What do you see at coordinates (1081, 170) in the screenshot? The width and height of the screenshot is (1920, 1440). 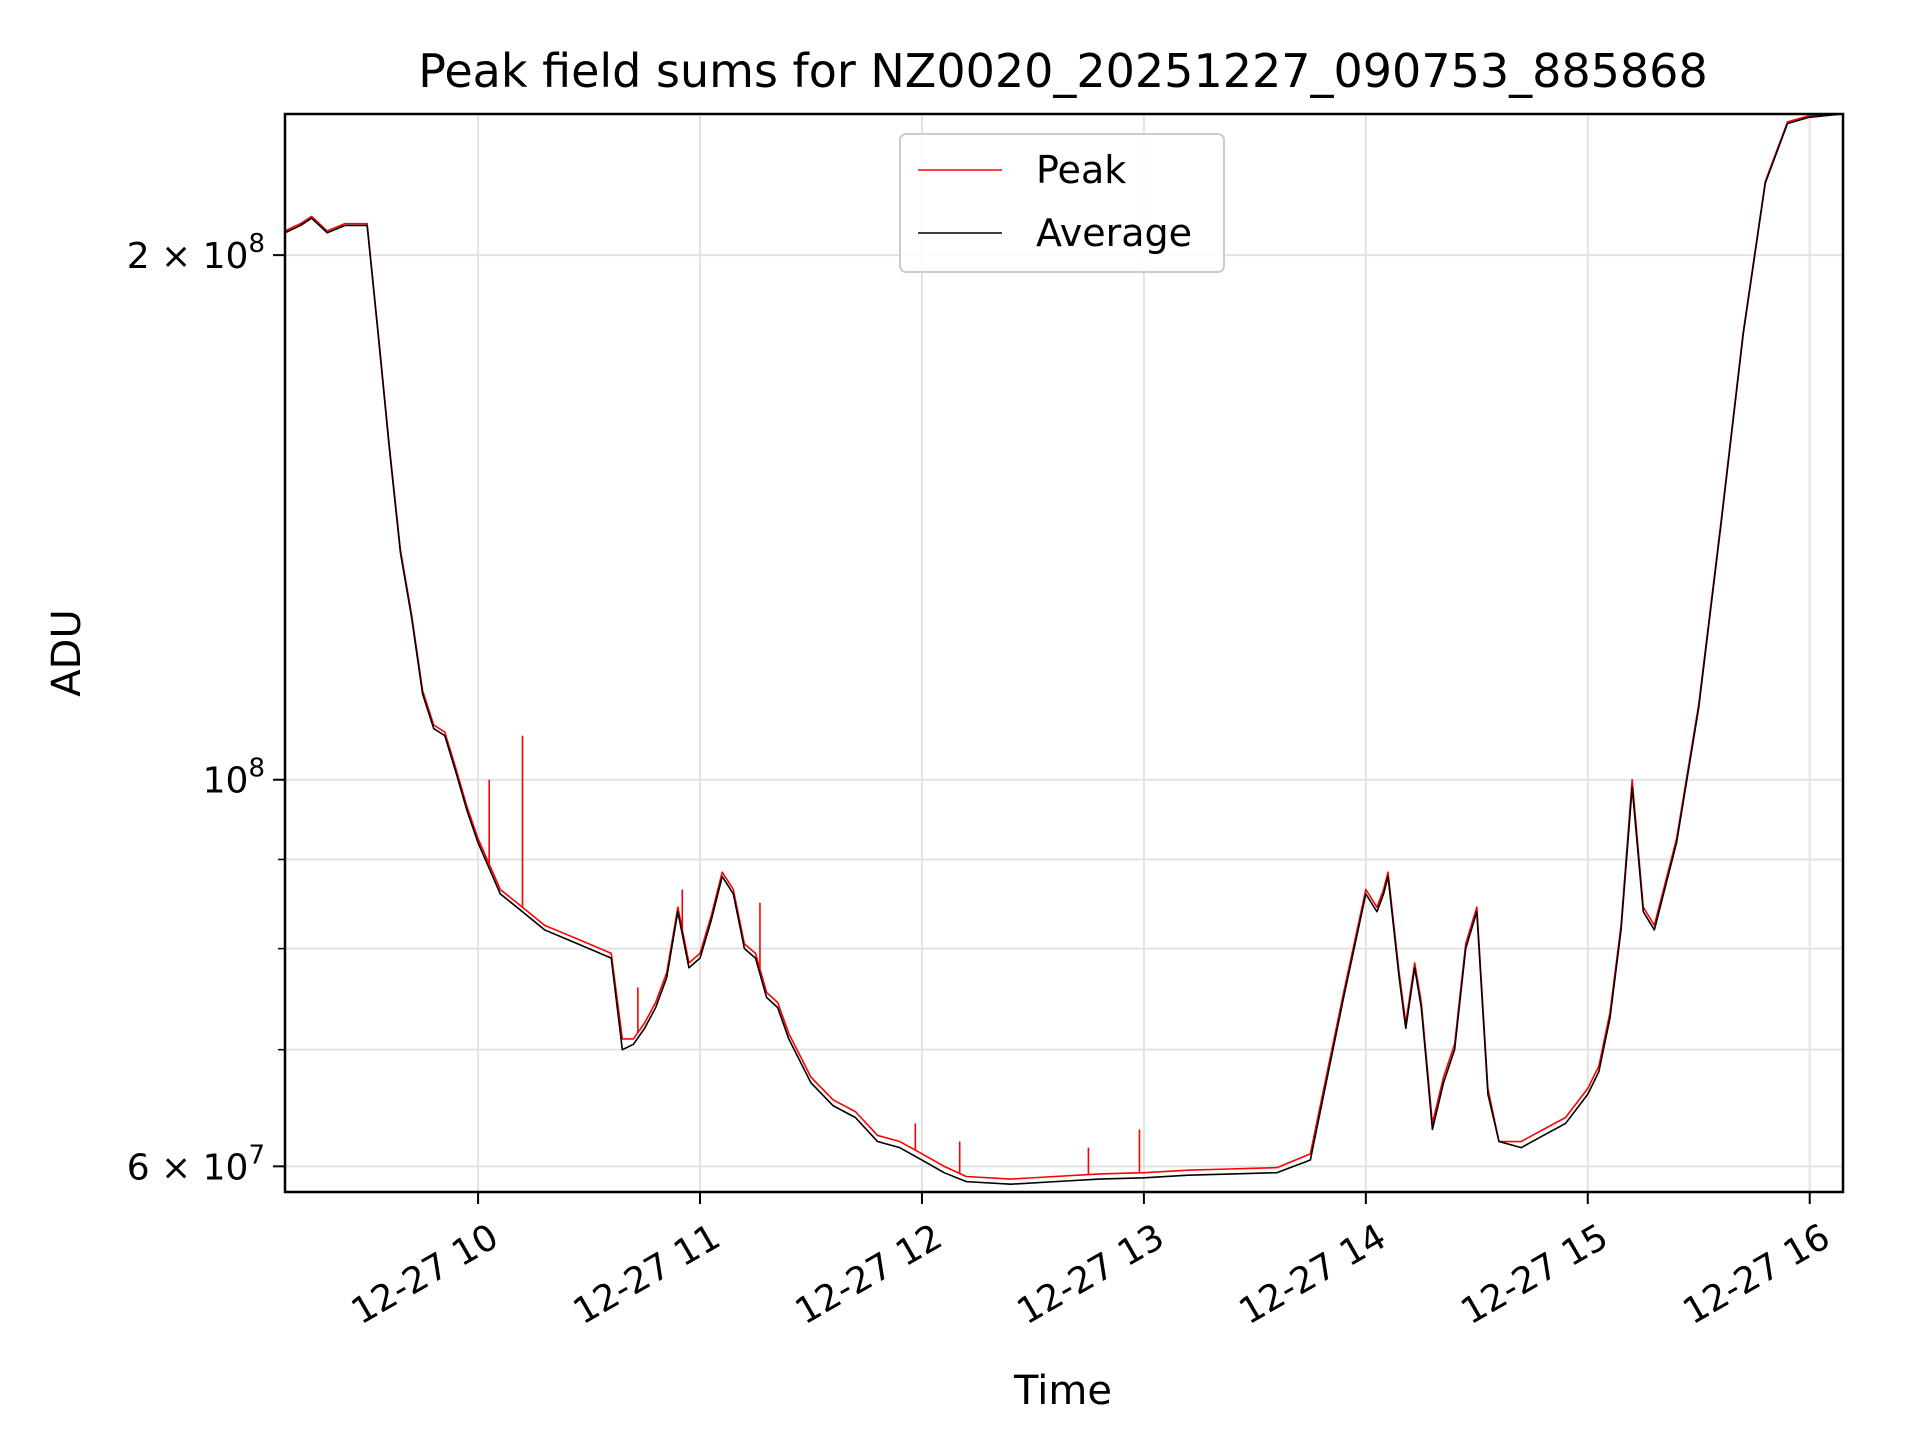 I see `legend-label-peak: Peak` at bounding box center [1081, 170].